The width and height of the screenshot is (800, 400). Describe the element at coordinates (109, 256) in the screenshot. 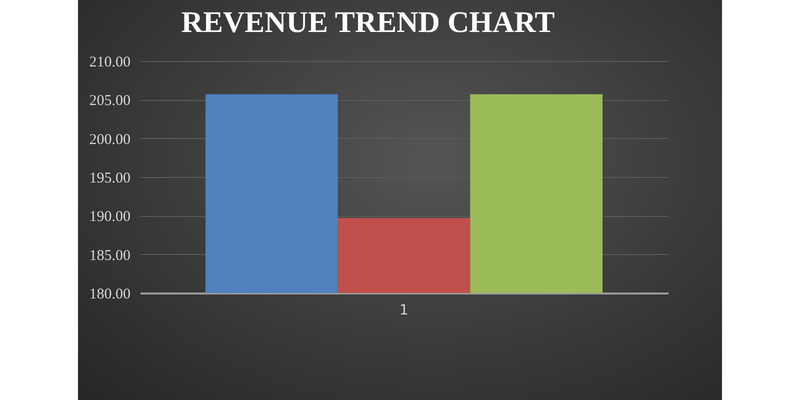

I see `y-tick-label: 185.00` at that location.